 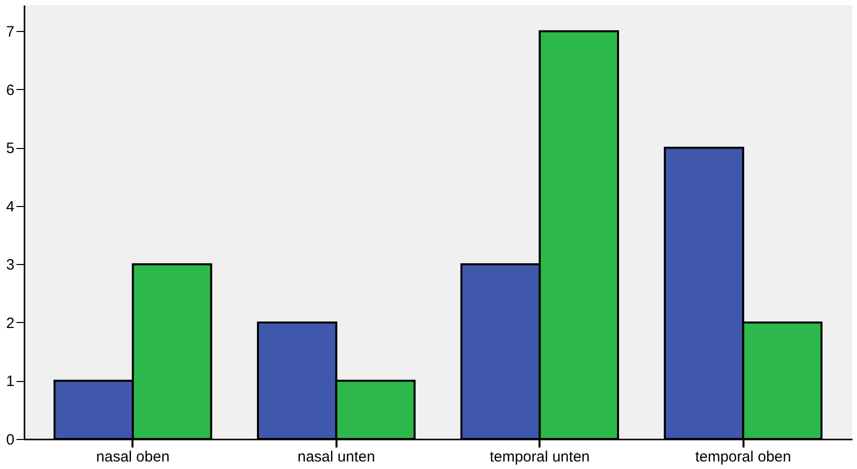 I want to click on x-tick-label: temporal unten, so click(x=540, y=457).